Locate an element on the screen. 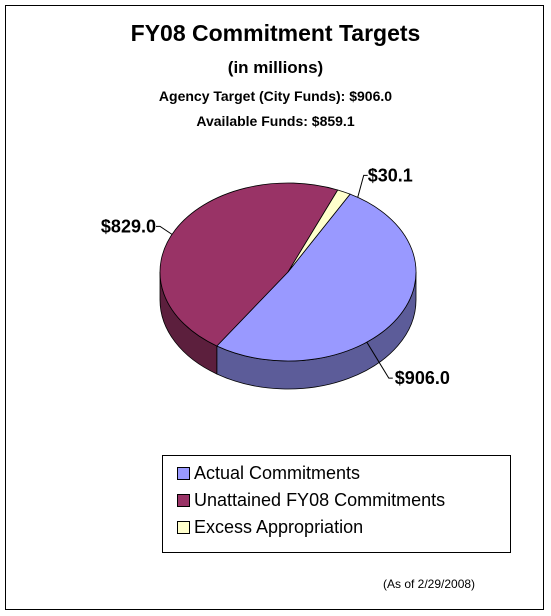 The width and height of the screenshot is (551, 616). legend-item-unattained-commitments: Unattained FY08 Commitments is located at coordinates (336, 500).